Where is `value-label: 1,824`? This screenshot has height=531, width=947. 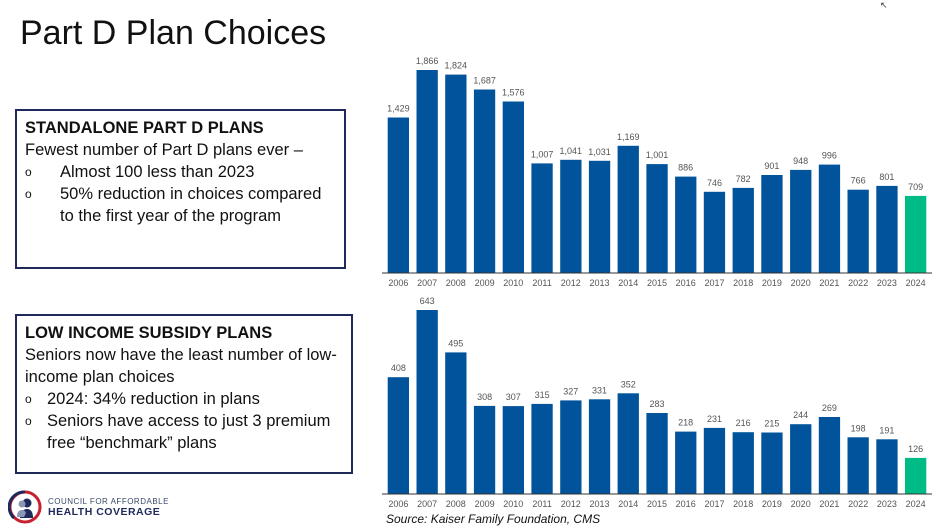 value-label: 1,824 is located at coordinates (456, 66).